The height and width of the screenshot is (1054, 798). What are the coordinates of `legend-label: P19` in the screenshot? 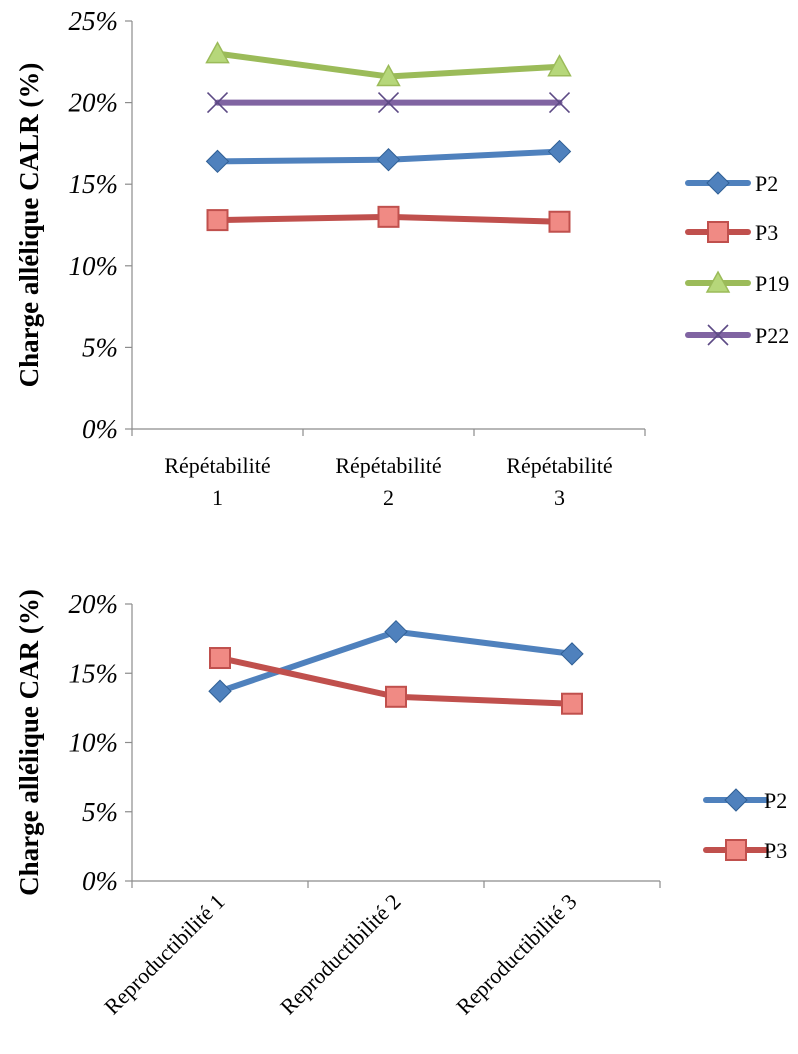 It's located at (772, 283).